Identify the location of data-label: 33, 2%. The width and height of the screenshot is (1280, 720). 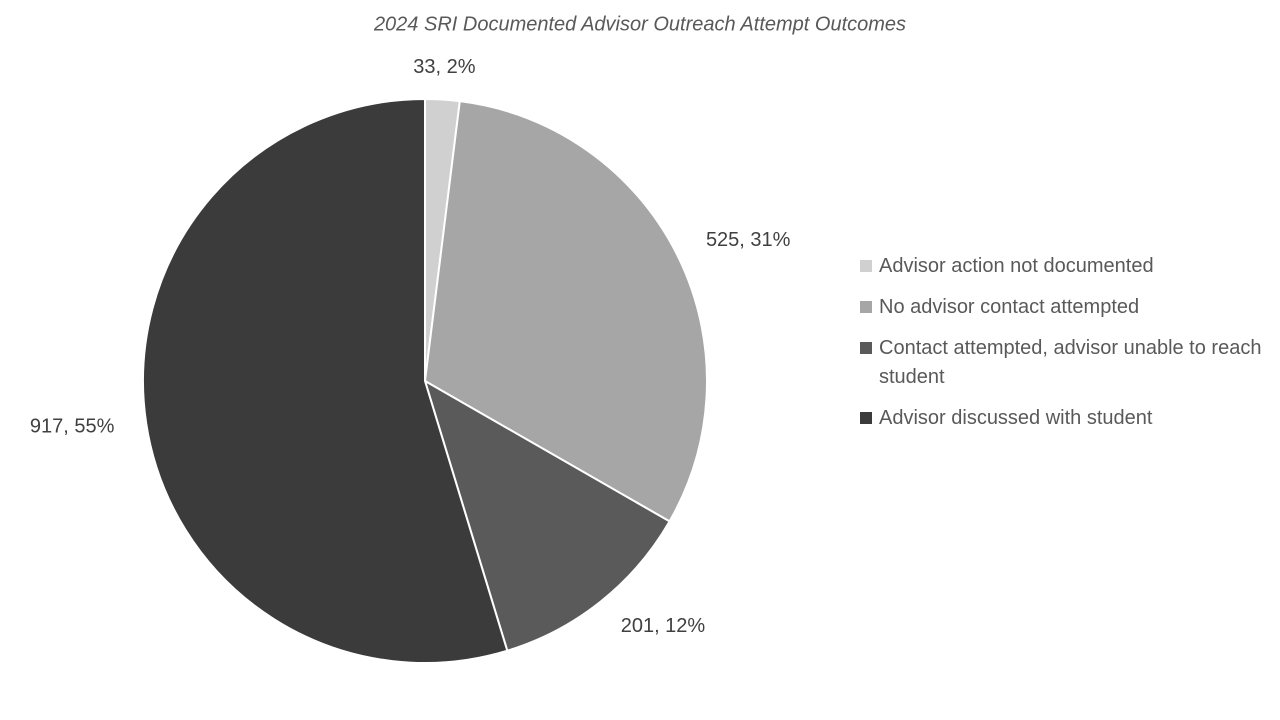
(444, 67).